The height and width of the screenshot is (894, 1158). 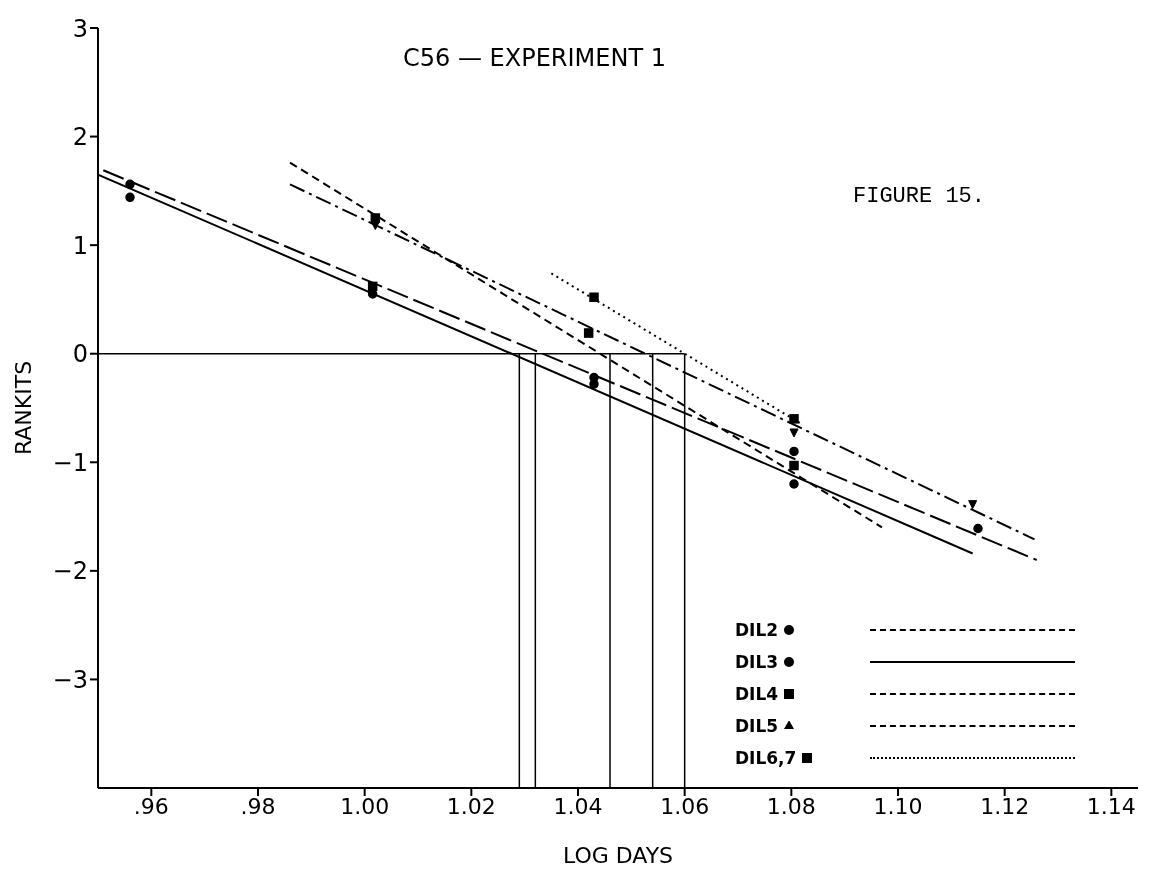 What do you see at coordinates (151, 806) in the screenshot?
I see `x-tick-label: .96` at bounding box center [151, 806].